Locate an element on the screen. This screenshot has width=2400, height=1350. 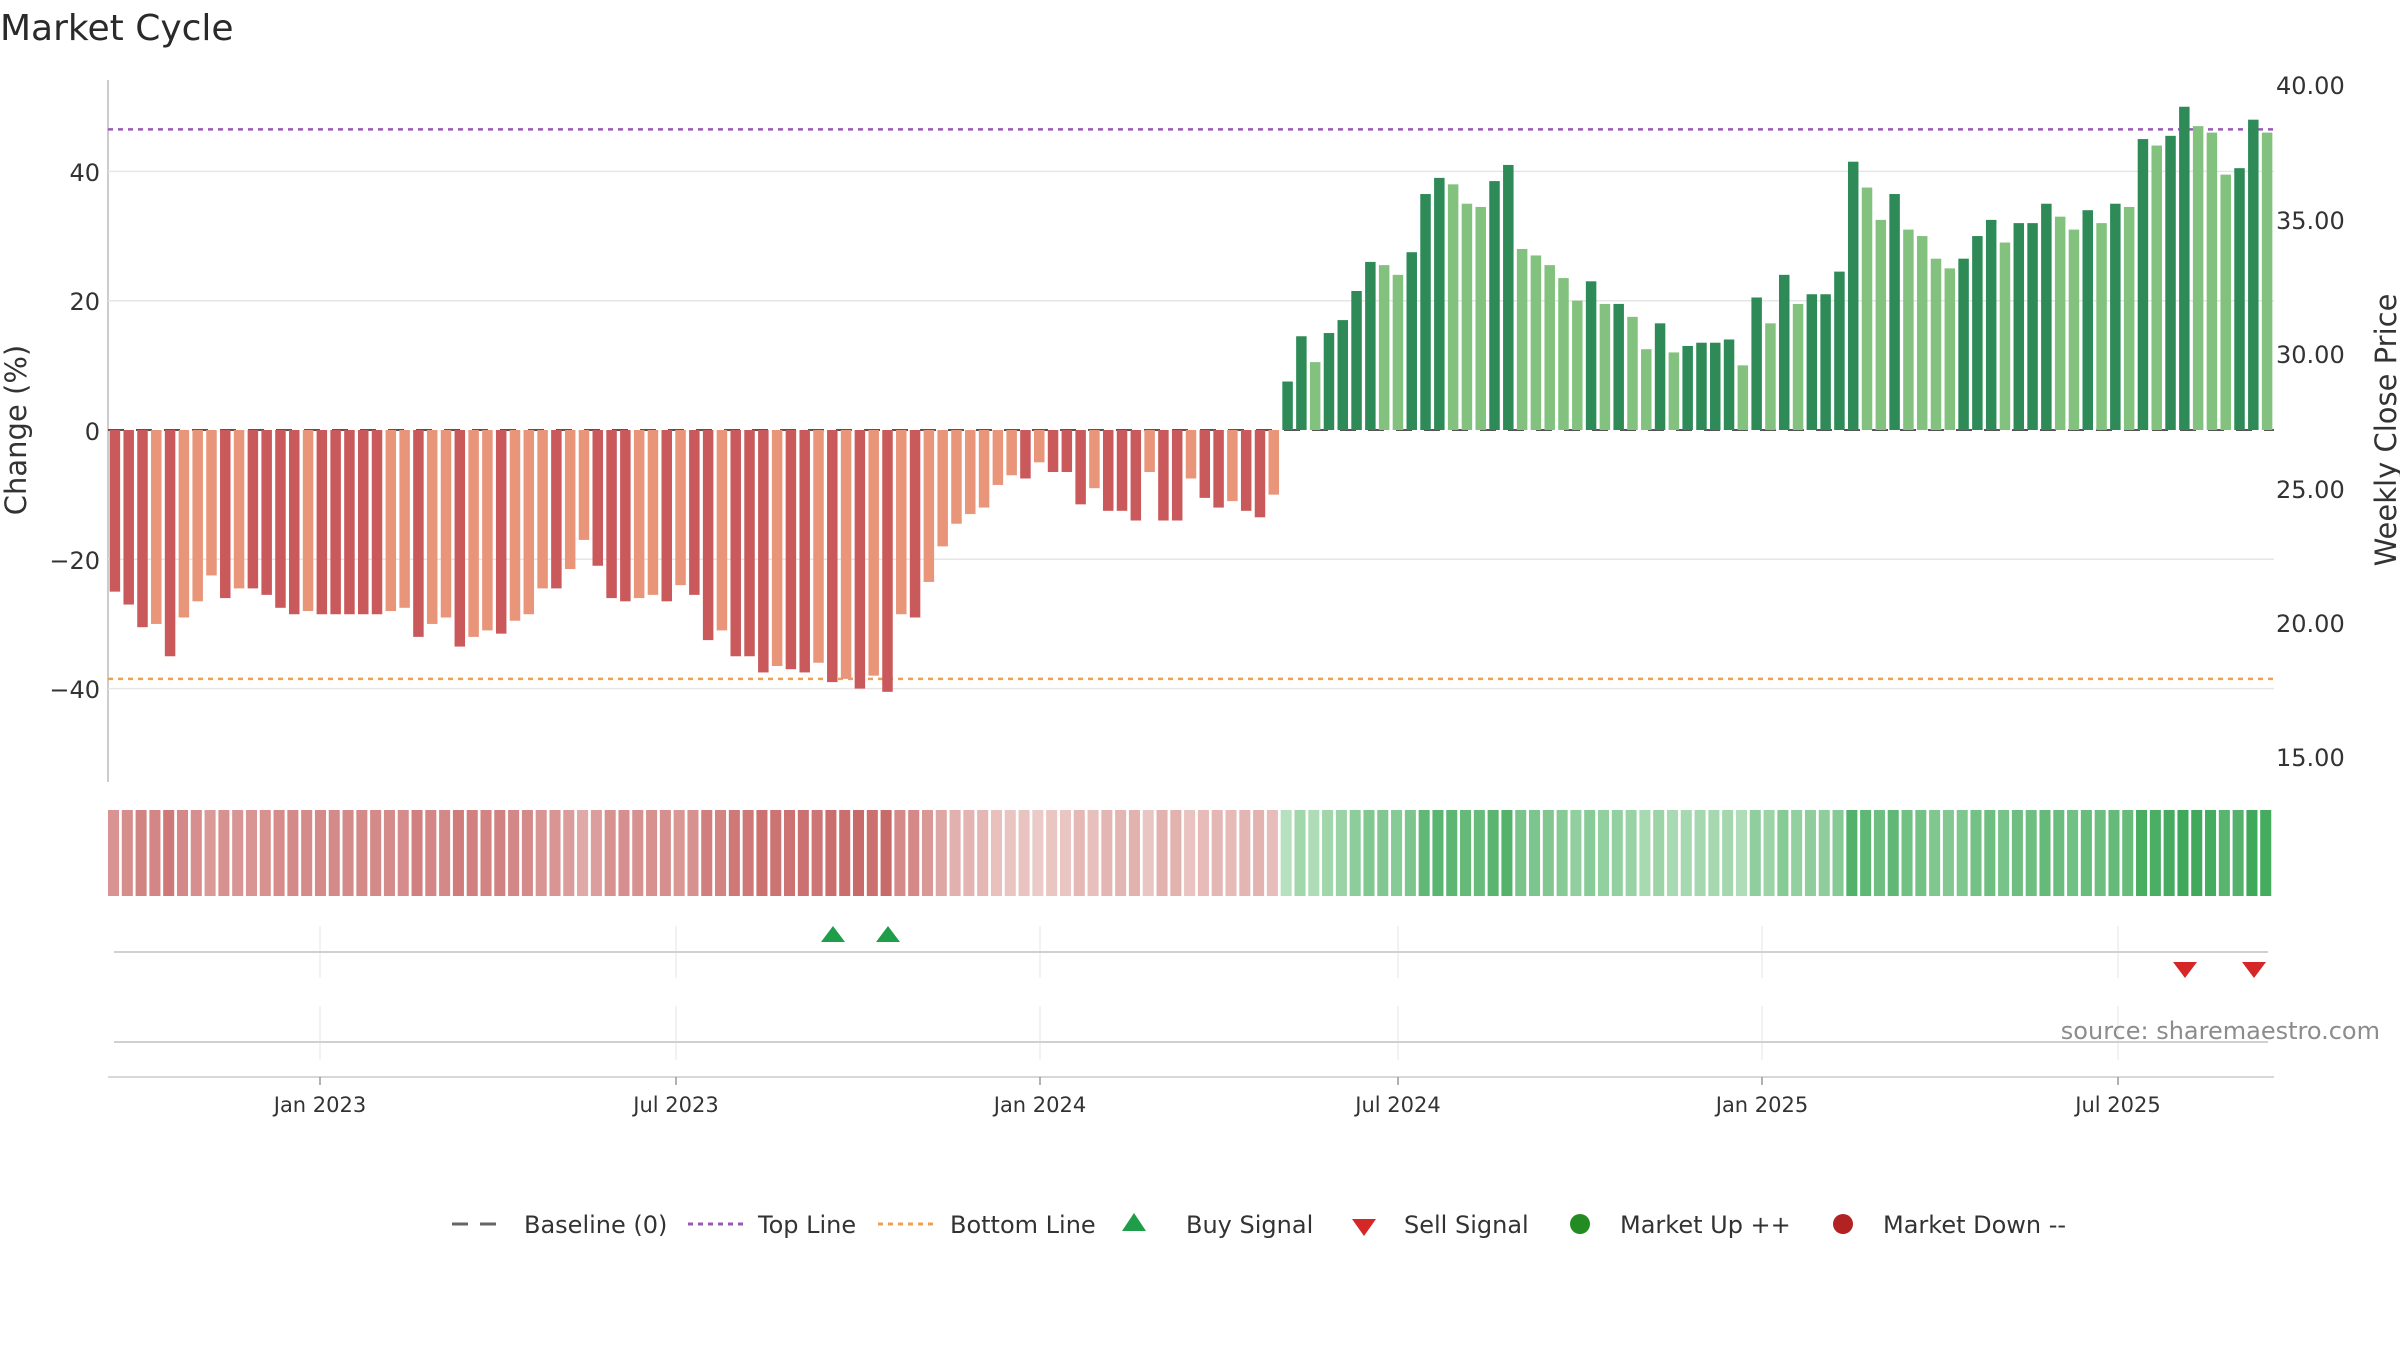
x-date-tick: Jul 2025 is located at coordinates (2116, 1105).